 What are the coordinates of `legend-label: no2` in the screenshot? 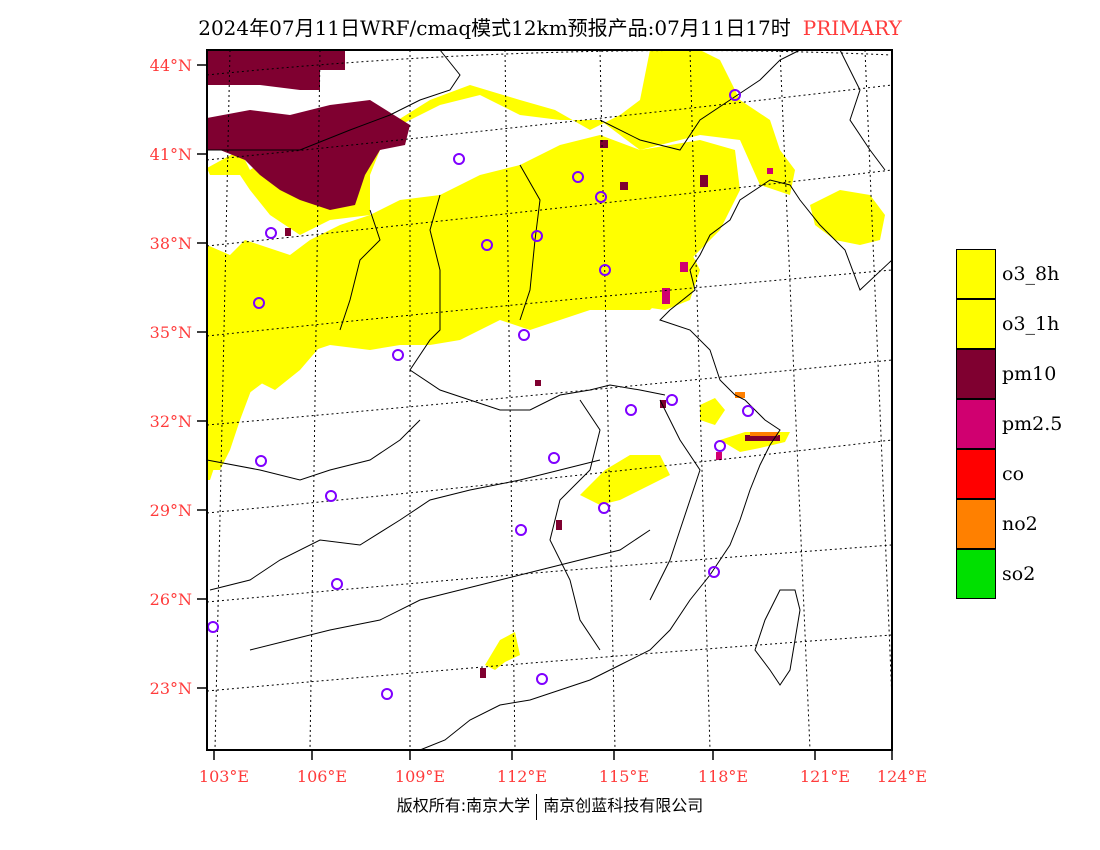 It's located at (1020, 524).